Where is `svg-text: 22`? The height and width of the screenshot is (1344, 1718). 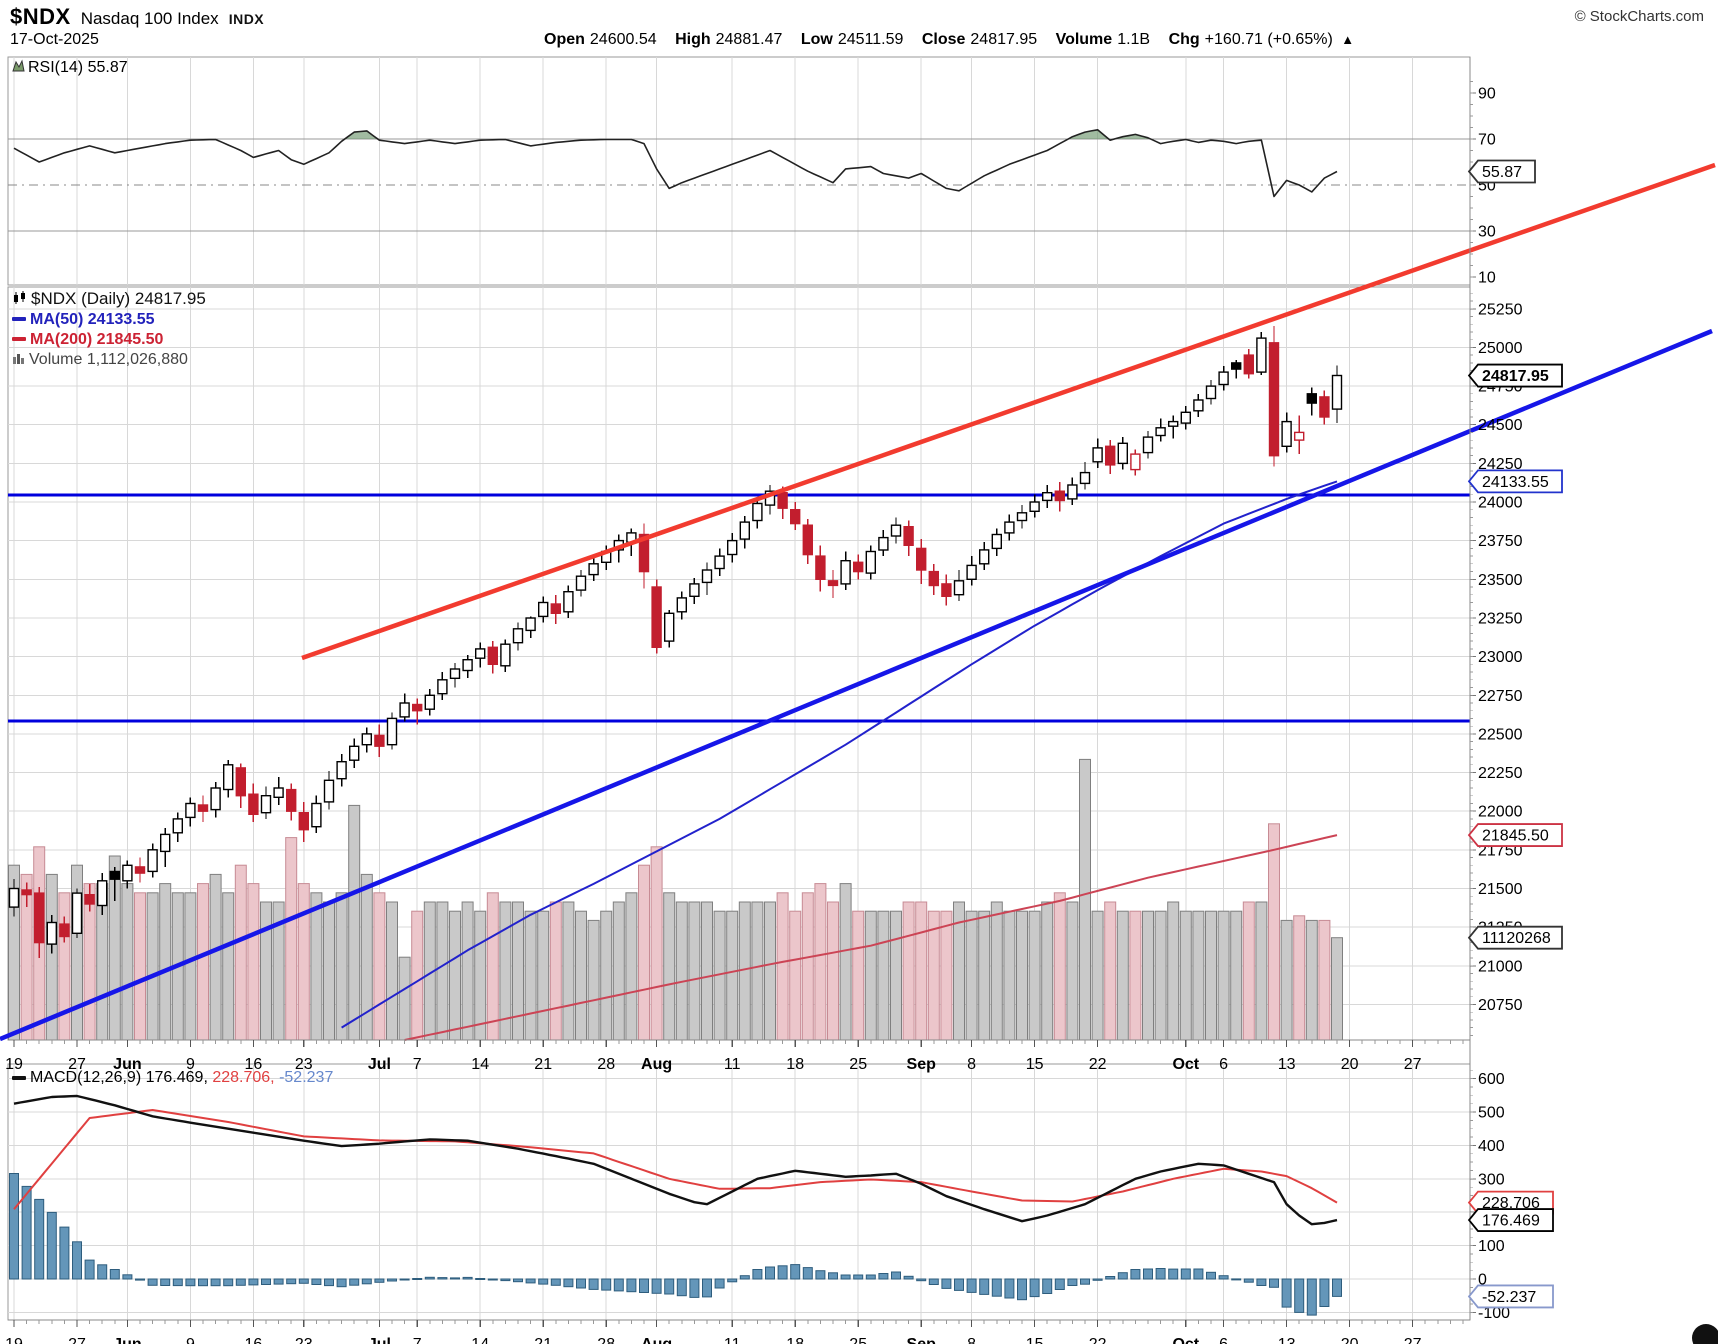
svg-text: 22 is located at coordinates (1098, 1064).